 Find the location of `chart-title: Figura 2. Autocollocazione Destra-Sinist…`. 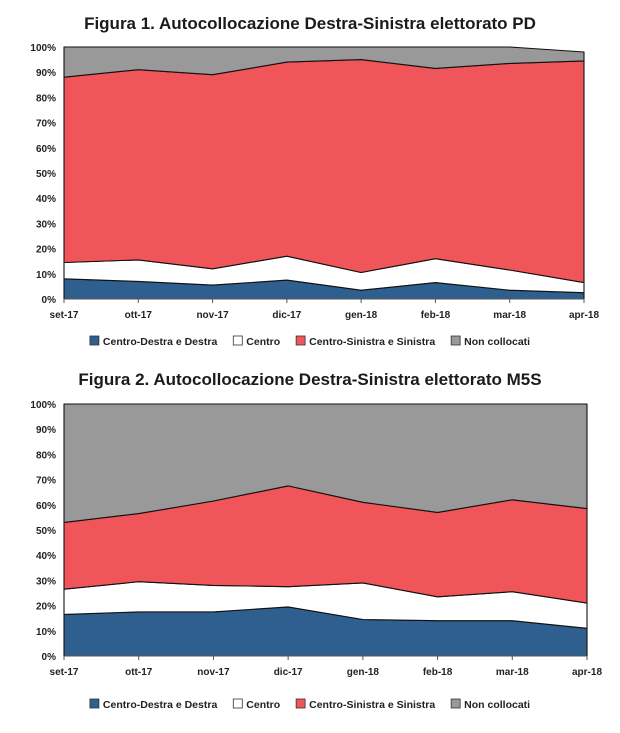

chart-title: Figura 2. Autocollocazione Destra-Sinist… is located at coordinates (310, 379).